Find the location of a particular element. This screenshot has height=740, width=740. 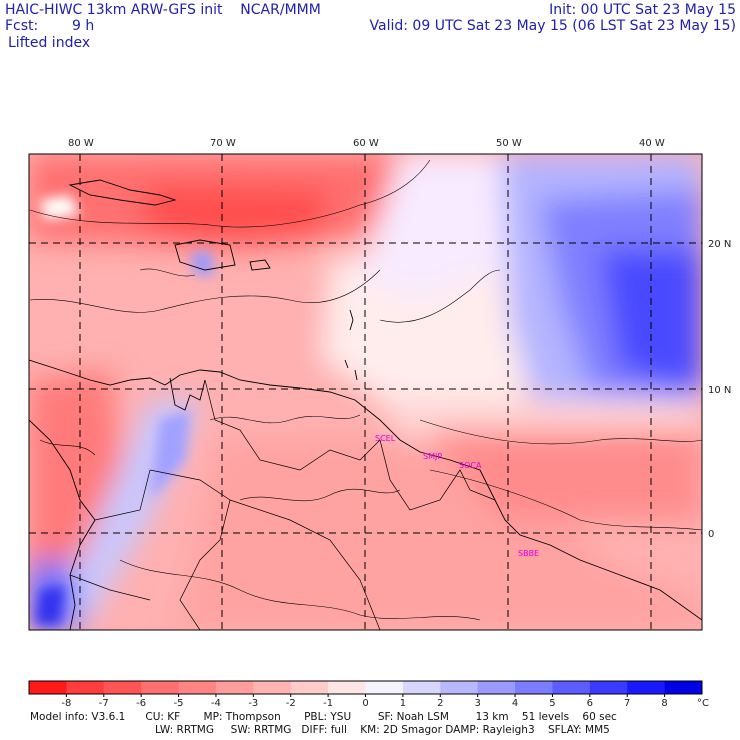

colorbar-tick-label: -2 is located at coordinates (291, 703).